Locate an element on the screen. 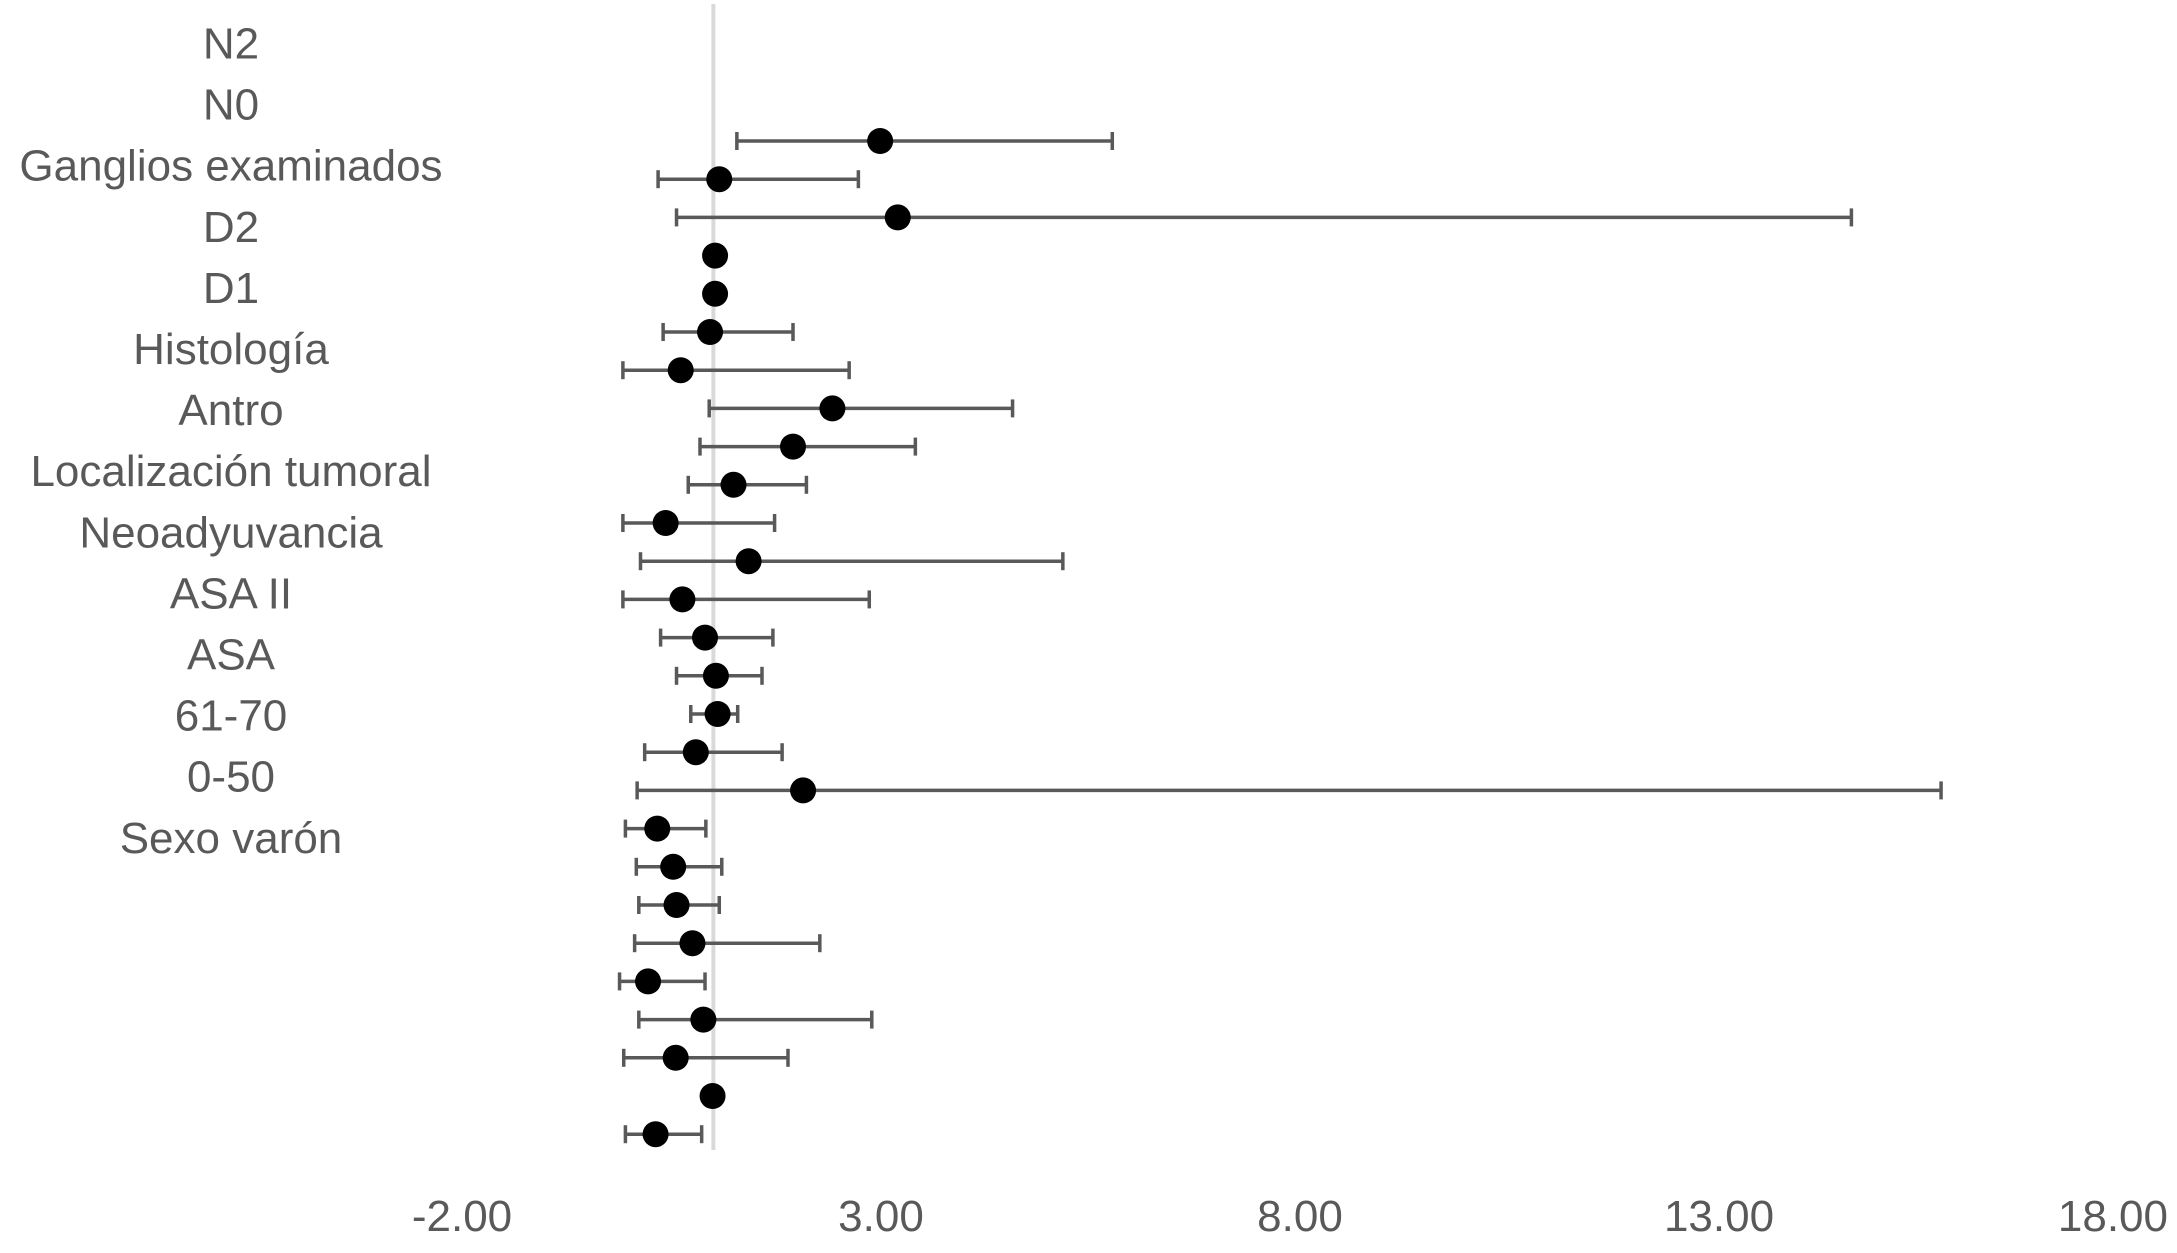 Image resolution: width=2177 pixels, height=1253 pixels. category-label: D1 is located at coordinates (231, 288).